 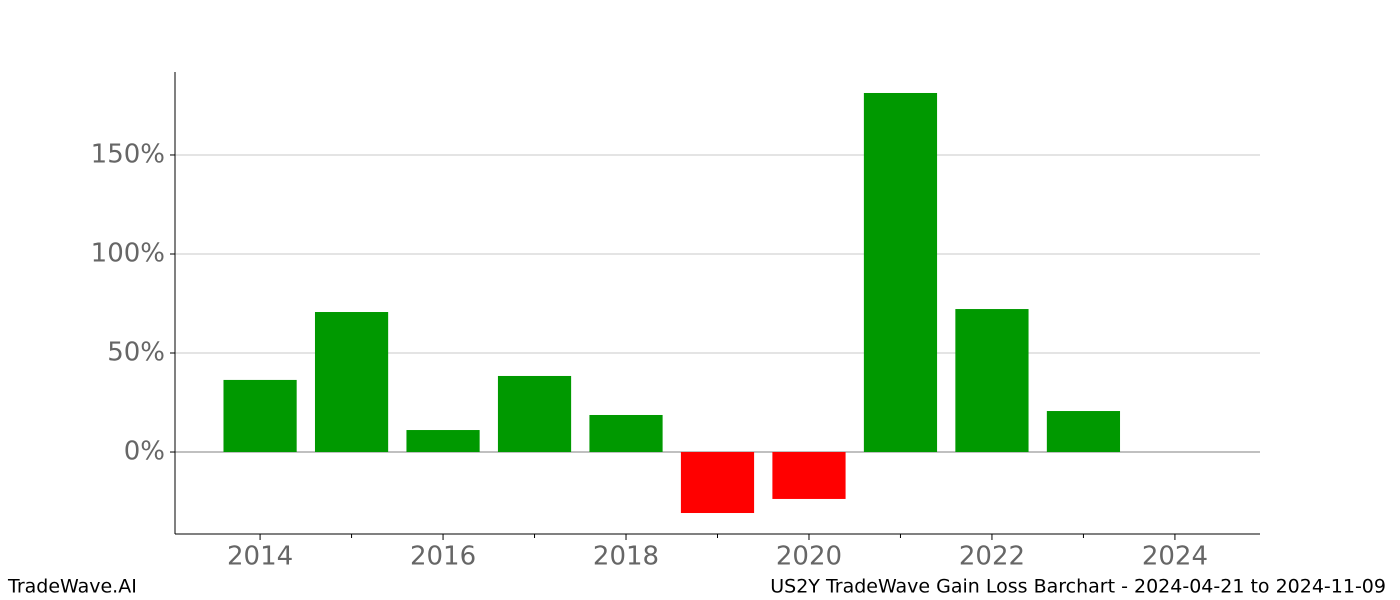 What do you see at coordinates (443, 557) in the screenshot?
I see `x-tick-label: 2016` at bounding box center [443, 557].